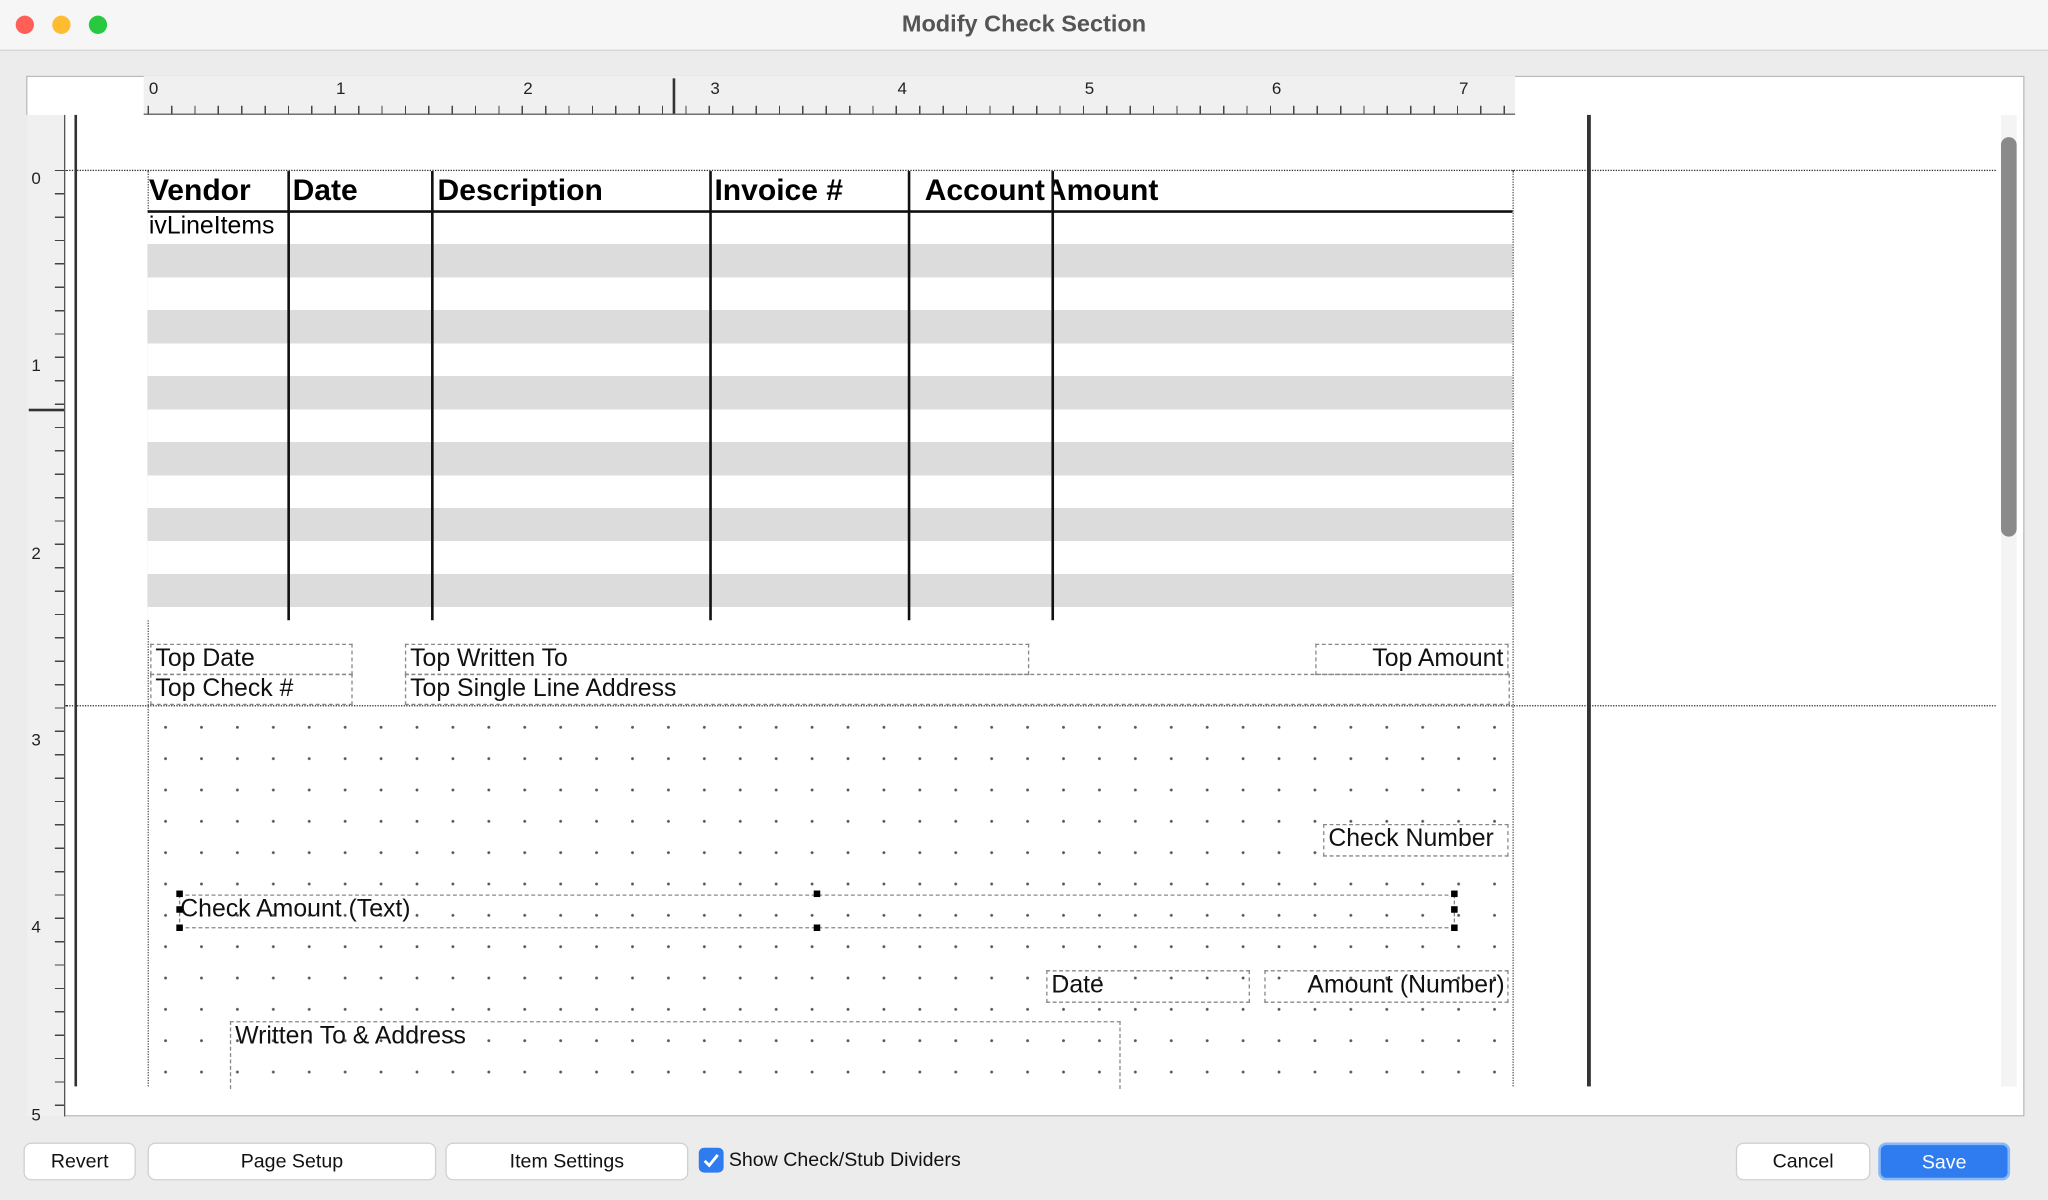 Image resolution: width=2048 pixels, height=1200 pixels. Describe the element at coordinates (79, 1161) in the screenshot. I see `revert-button: Revert` at that location.